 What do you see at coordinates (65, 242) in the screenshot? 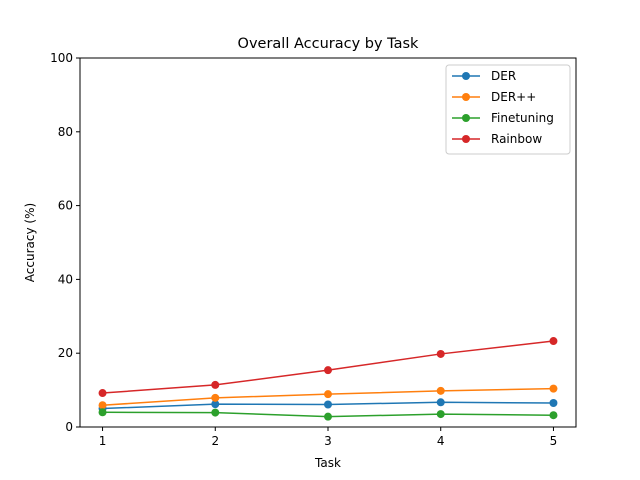
I see `y-axis: 0 20 40 60 80 100` at bounding box center [65, 242].